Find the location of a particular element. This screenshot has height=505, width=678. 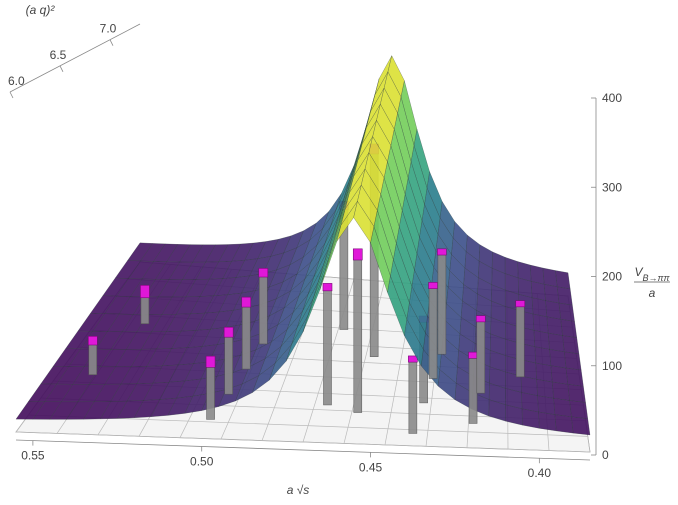

z-axis-tick-label: 300 is located at coordinates (612, 187).